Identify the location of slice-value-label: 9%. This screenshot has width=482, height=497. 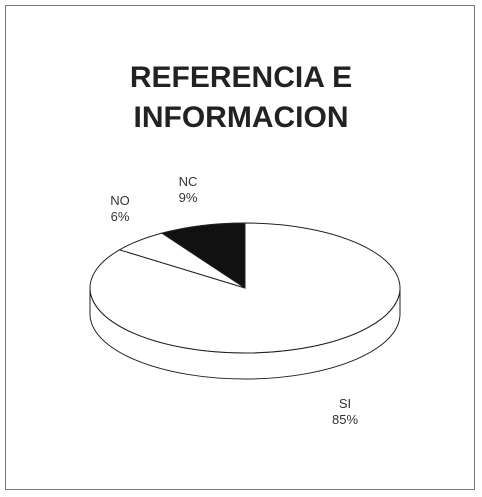
(188, 197).